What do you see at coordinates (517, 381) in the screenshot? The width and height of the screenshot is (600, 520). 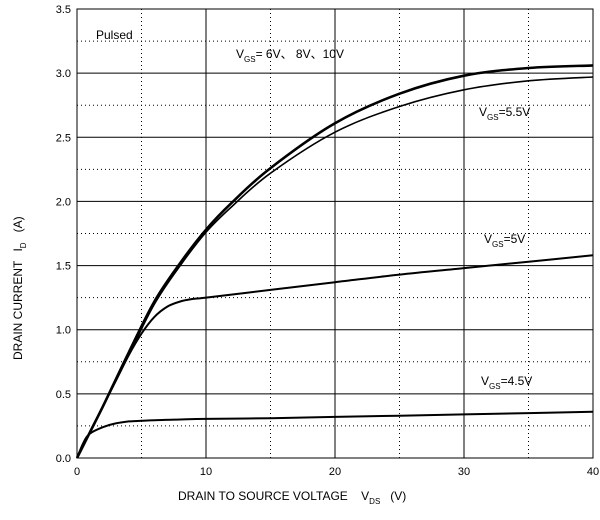 I see `vgs-4-5-value: =4.5V` at bounding box center [517, 381].